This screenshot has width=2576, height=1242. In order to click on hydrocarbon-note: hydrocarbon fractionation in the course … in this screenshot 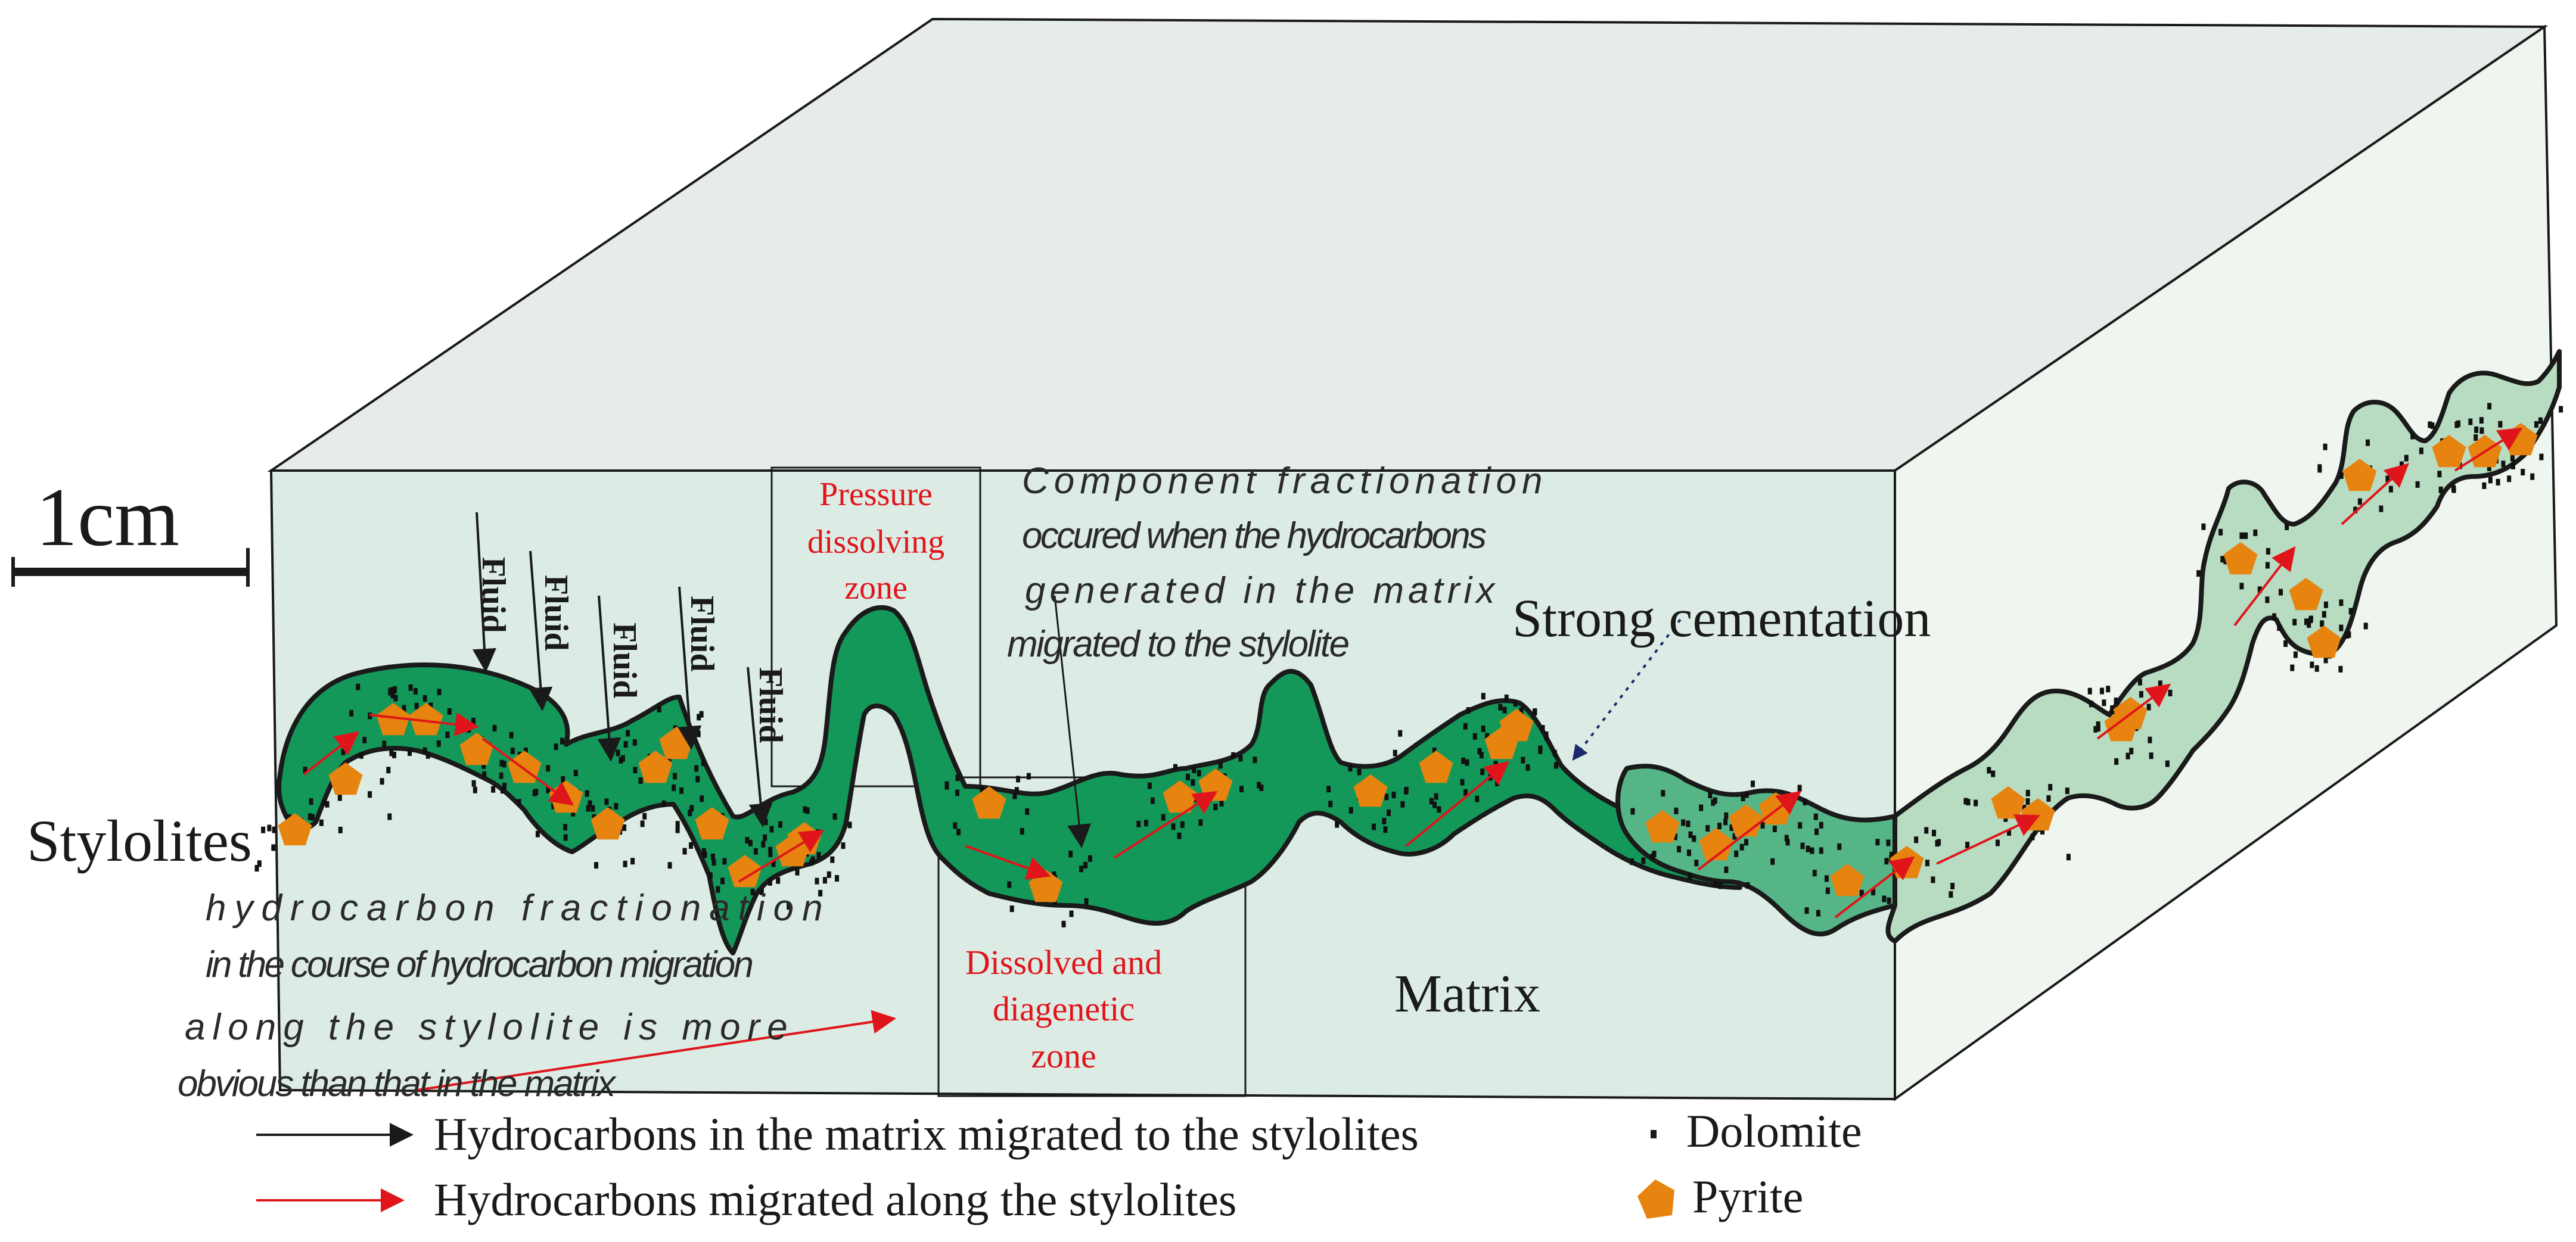, I will do `click(500, 996)`.